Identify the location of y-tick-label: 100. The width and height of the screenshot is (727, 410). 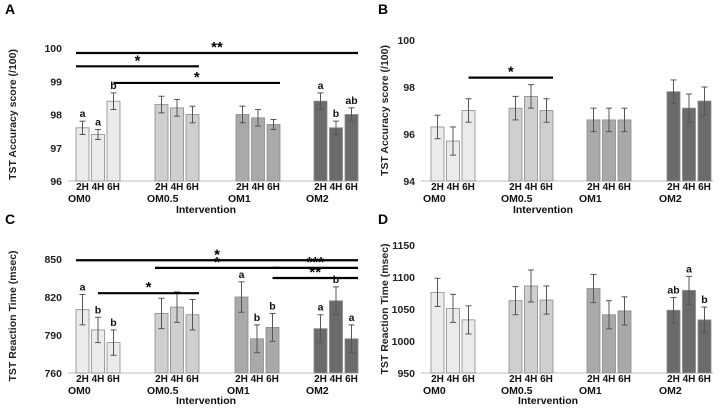
(53, 49).